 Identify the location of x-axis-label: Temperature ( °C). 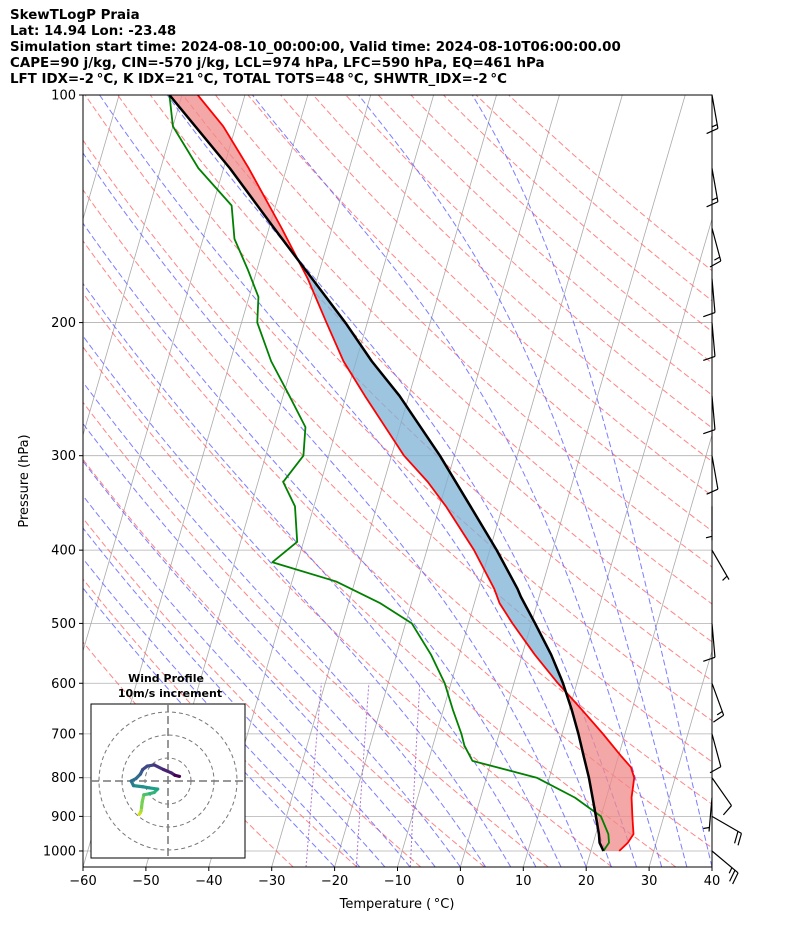
(397, 904).